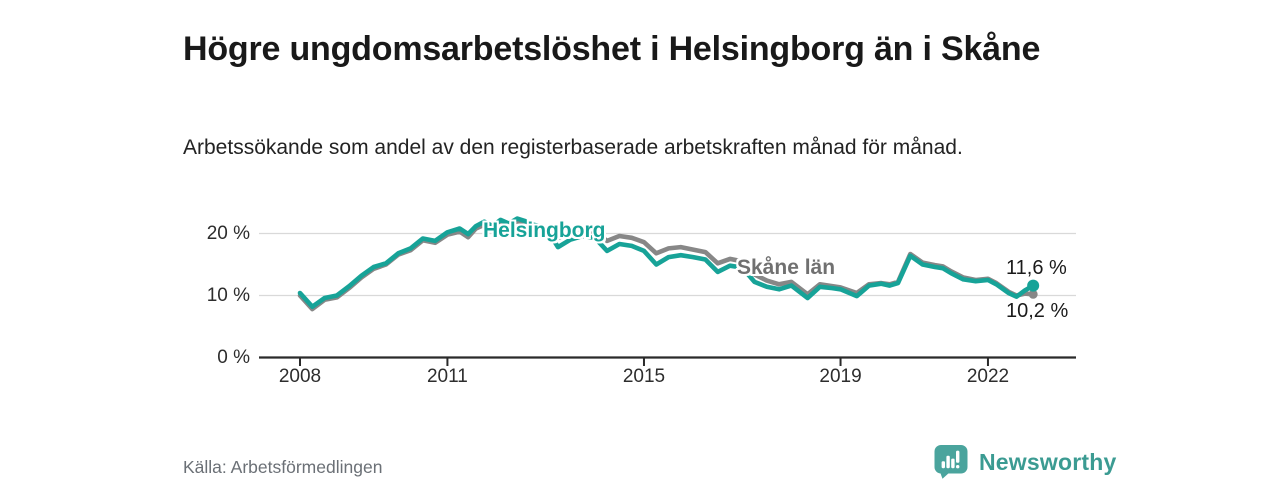 The image size is (1280, 480). I want to click on end-value-skane: 10,2 %, so click(1037, 311).